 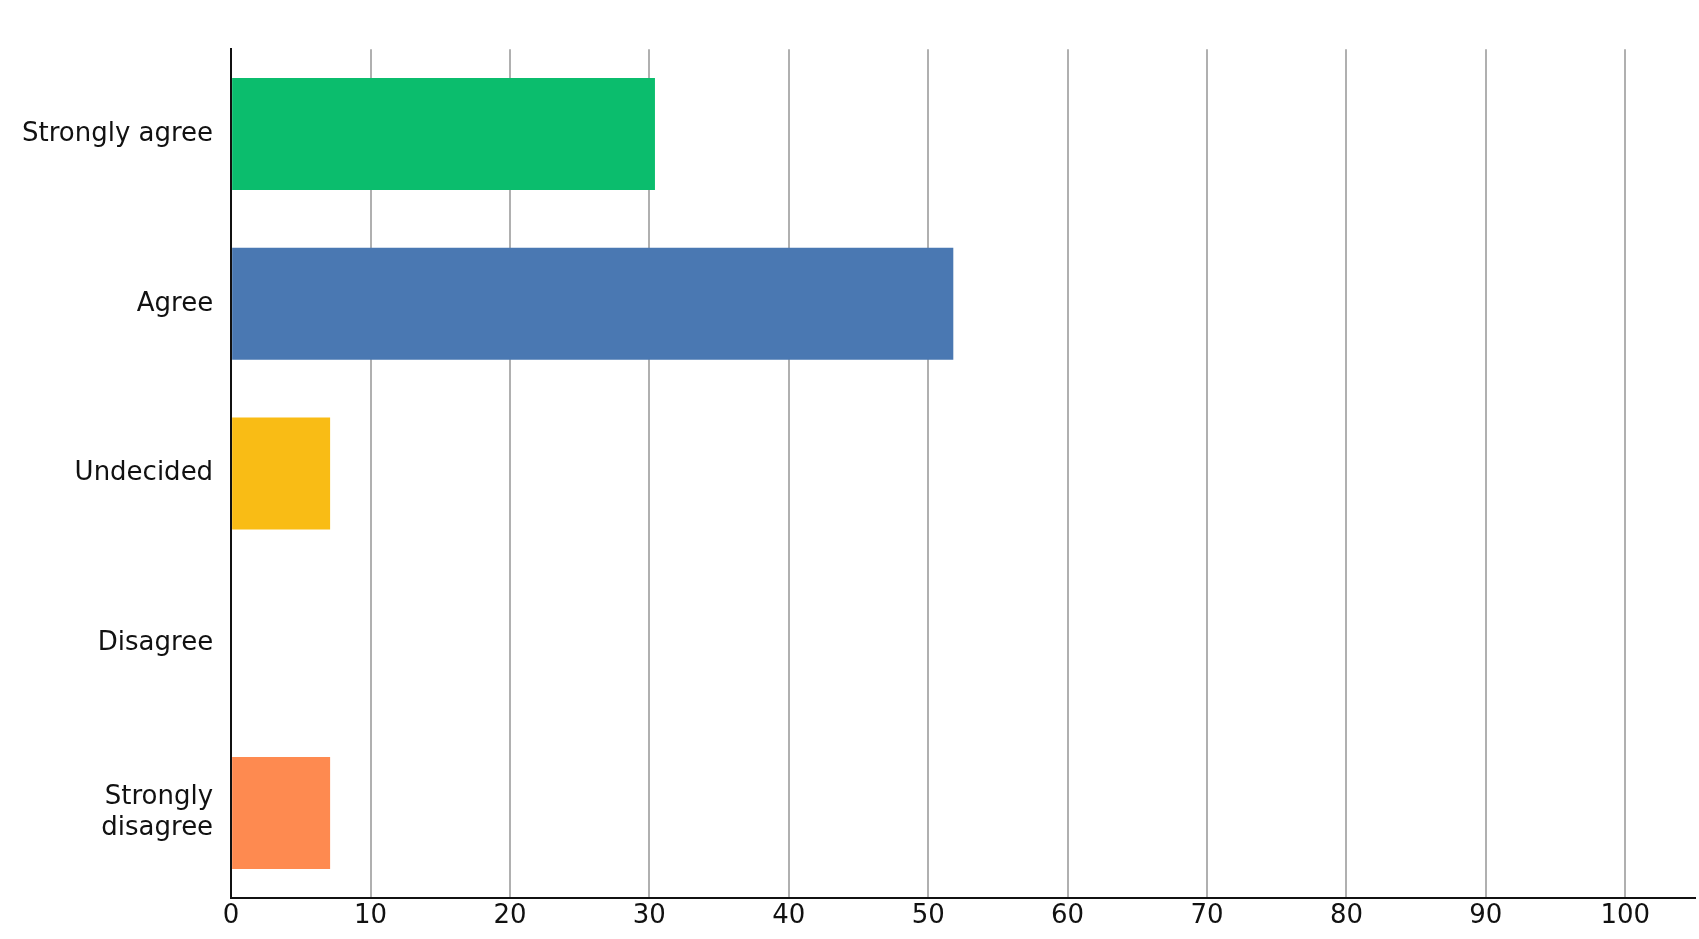 I want to click on y-tick-label: Undecided, so click(x=144, y=471).